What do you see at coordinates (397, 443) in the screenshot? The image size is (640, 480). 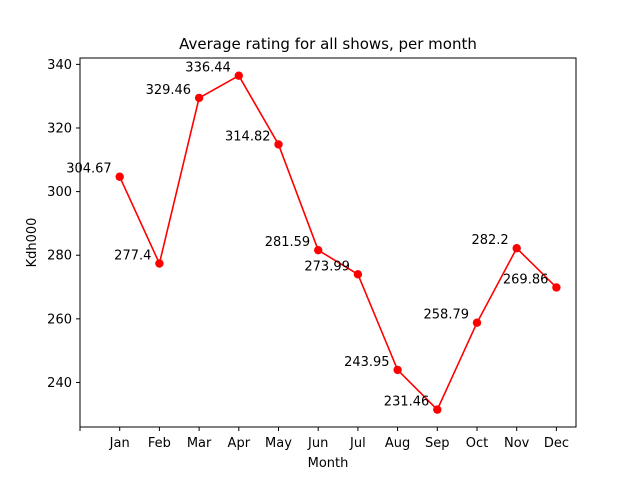 I see `x-tick-label: Aug` at bounding box center [397, 443].